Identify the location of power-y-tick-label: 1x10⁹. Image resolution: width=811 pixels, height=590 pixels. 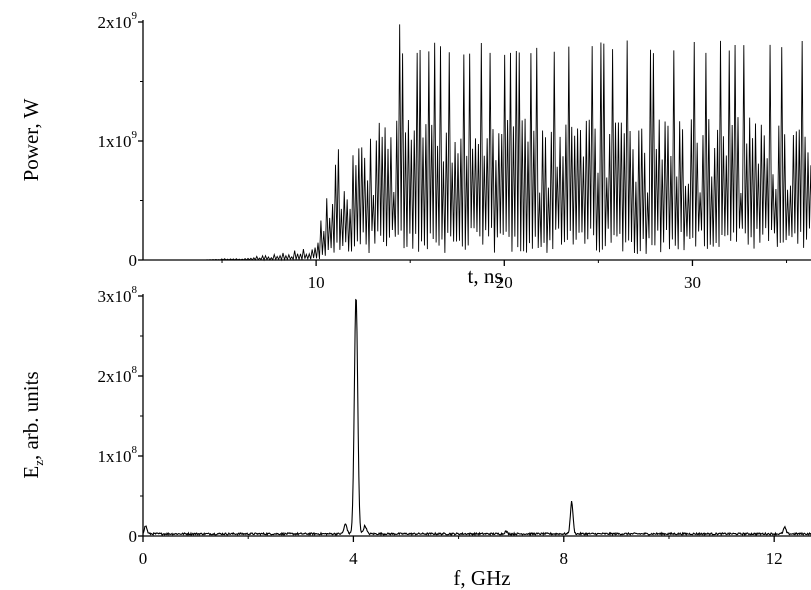
(118, 140).